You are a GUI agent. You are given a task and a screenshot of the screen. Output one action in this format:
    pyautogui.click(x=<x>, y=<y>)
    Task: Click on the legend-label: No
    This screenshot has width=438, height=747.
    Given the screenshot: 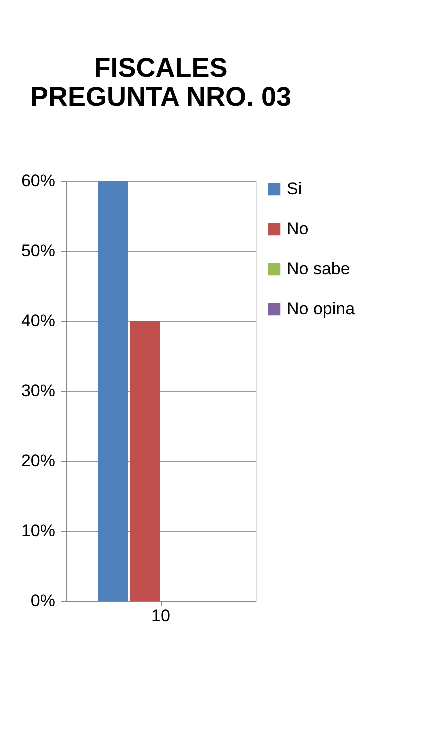 What is the action you would take?
    pyautogui.click(x=298, y=229)
    